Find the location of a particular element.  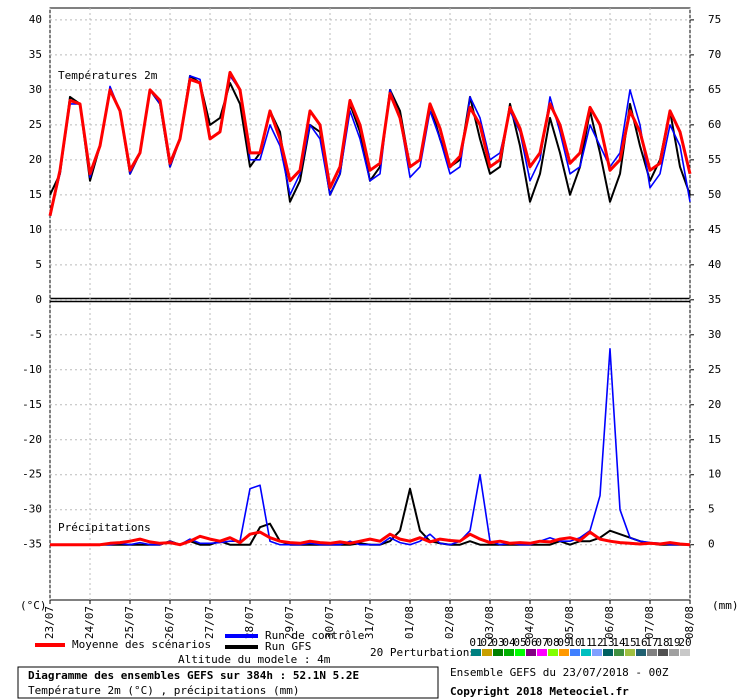

y2-tick-label: 60 is located at coordinates (714, 124).